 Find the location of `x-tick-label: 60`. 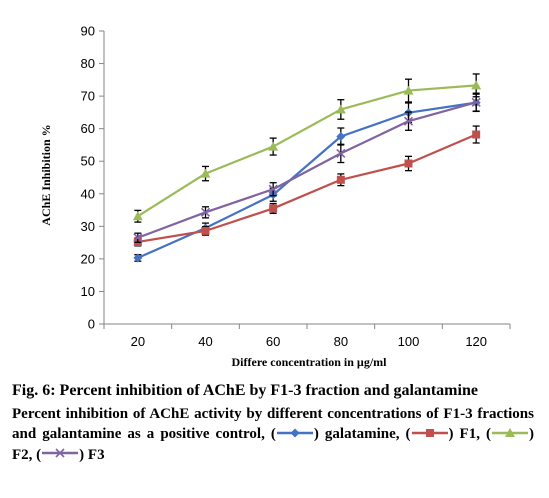

x-tick-label: 60 is located at coordinates (273, 341).